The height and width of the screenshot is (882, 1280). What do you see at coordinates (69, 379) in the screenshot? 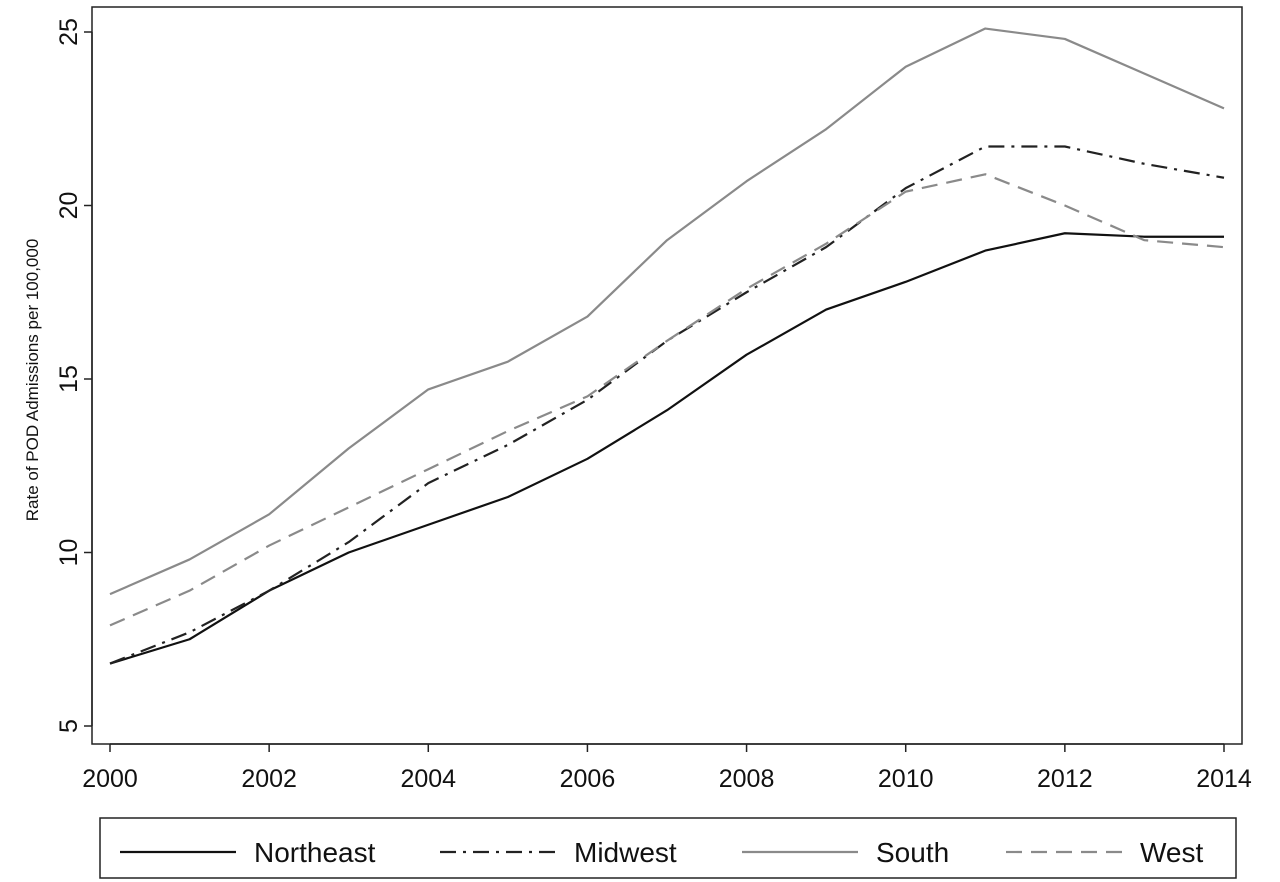
I see `y-tick-label: 15` at bounding box center [69, 379].